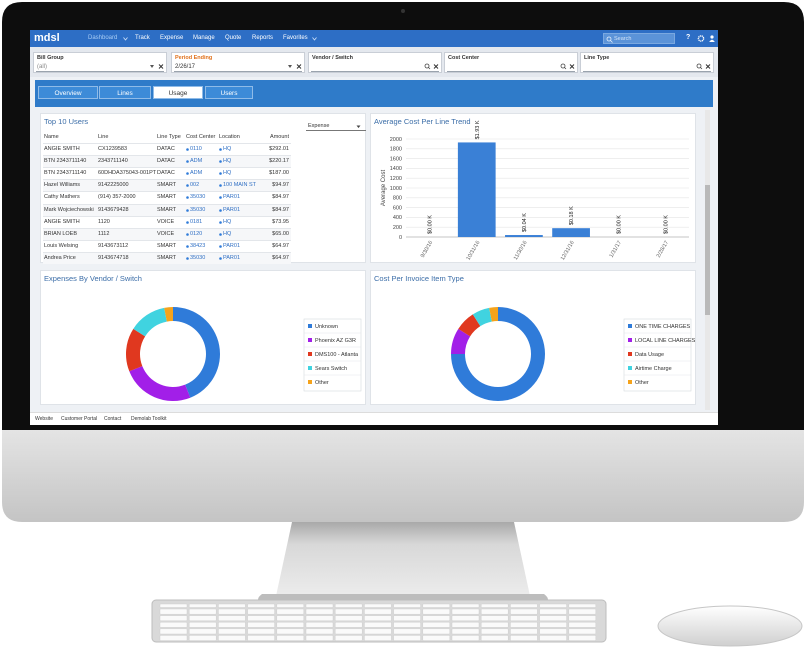 The height and width of the screenshot is (649, 806). What do you see at coordinates (397, 228) in the screenshot?
I see `y-tick-label: 200` at bounding box center [397, 228].